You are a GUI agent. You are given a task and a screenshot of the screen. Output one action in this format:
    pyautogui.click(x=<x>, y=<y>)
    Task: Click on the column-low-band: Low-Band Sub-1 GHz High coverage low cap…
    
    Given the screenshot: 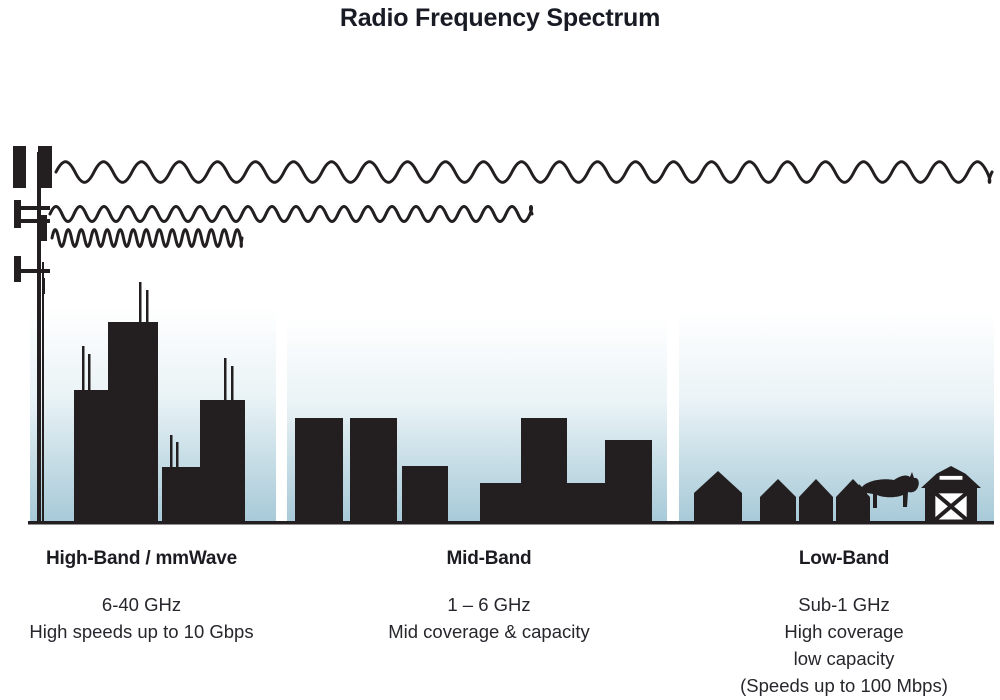 What is the action you would take?
    pyautogui.click(x=844, y=623)
    